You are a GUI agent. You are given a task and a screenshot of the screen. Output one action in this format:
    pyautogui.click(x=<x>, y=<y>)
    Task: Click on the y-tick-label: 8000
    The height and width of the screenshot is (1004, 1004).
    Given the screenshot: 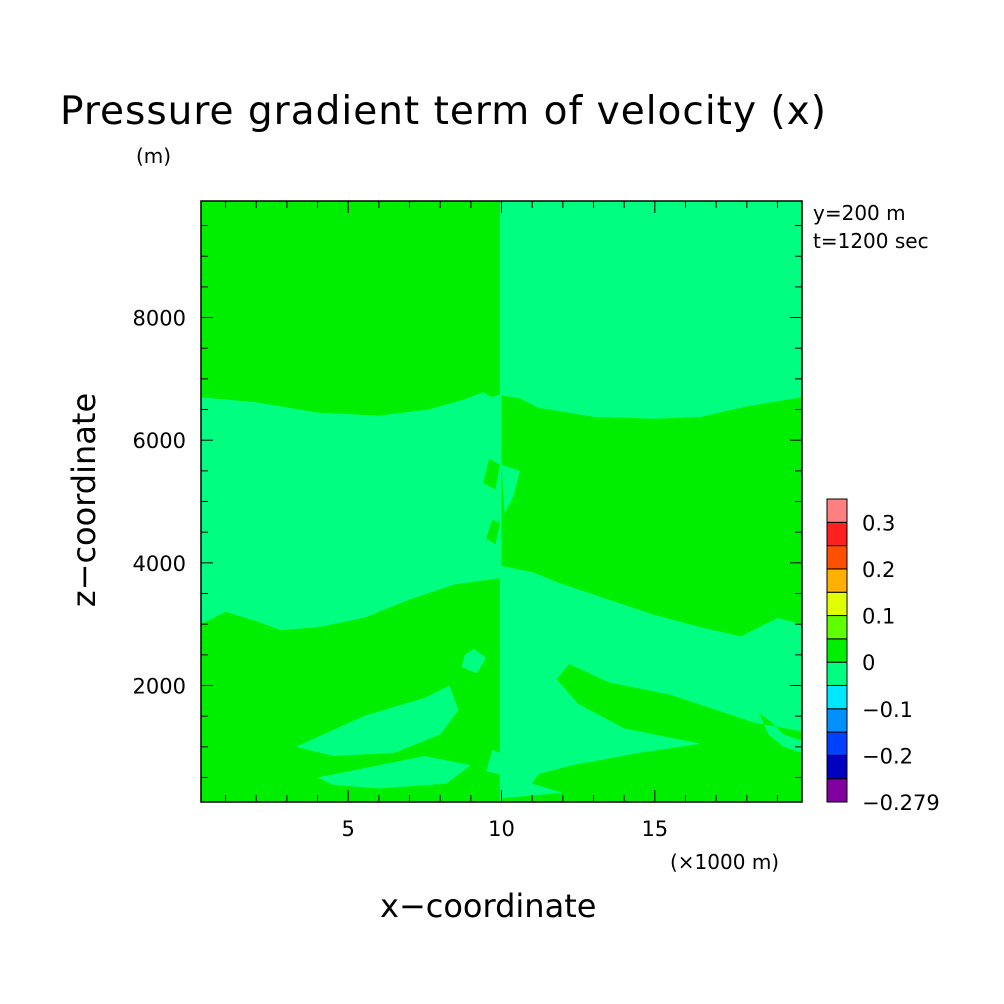 What is the action you would take?
    pyautogui.click(x=159, y=319)
    